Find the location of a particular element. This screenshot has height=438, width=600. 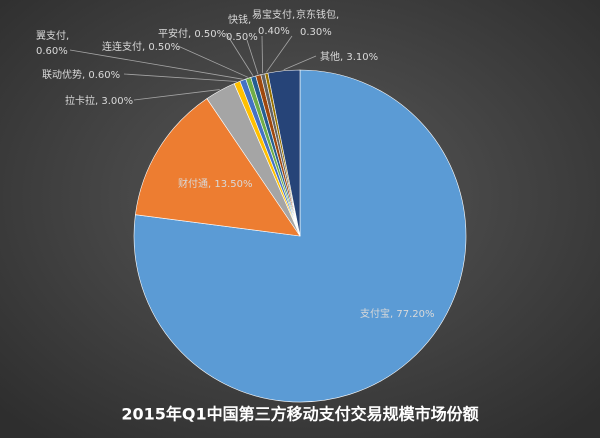

chart-title: 2015年Q1中国第三方移动支付交易规模市场份额 is located at coordinates (299, 414).